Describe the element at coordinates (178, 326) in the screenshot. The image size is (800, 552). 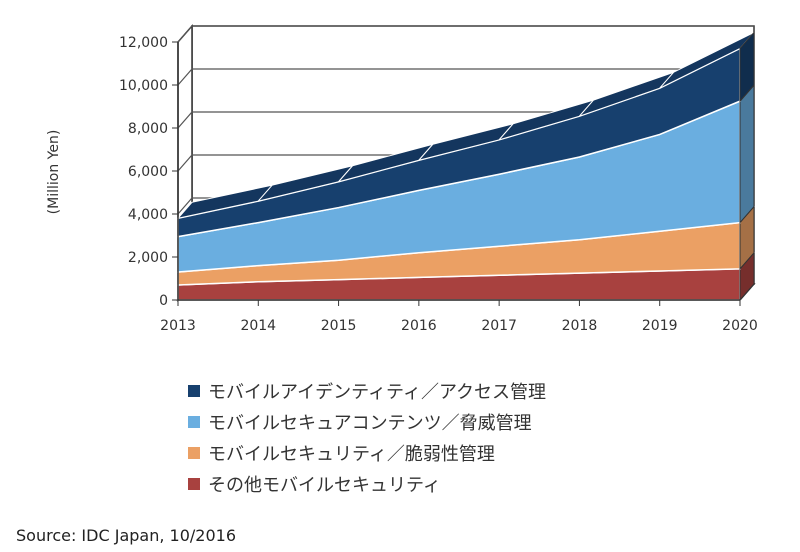
I see `x-tick-label: 2013` at that location.